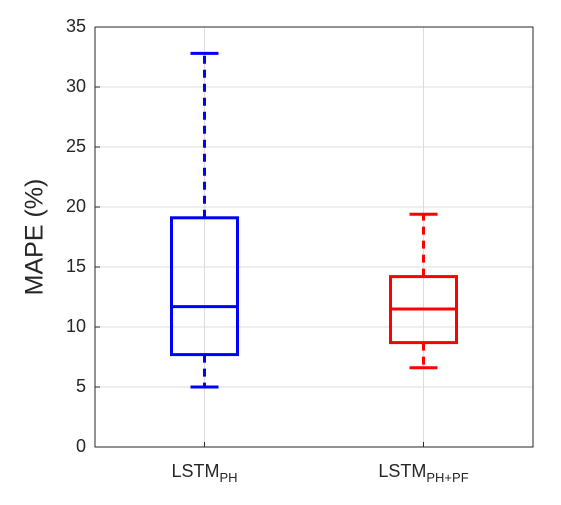  What do you see at coordinates (35, 237) in the screenshot?
I see `y-axis-label: MAPE (%)` at bounding box center [35, 237].